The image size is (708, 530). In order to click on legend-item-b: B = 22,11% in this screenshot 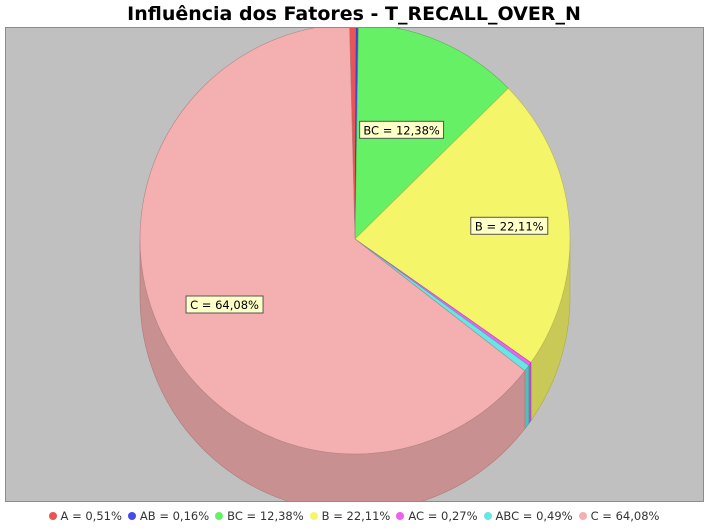, I will do `click(350, 516)`.